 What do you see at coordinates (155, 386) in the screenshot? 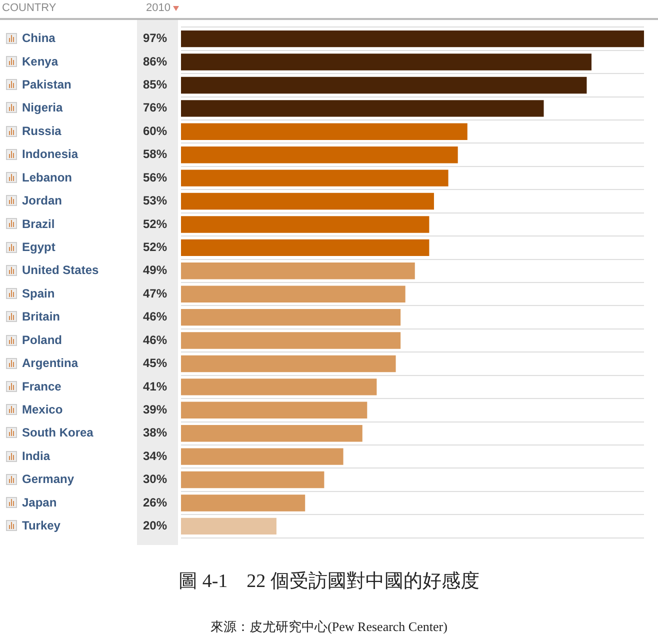
I see `data-label: 41%` at bounding box center [155, 386].